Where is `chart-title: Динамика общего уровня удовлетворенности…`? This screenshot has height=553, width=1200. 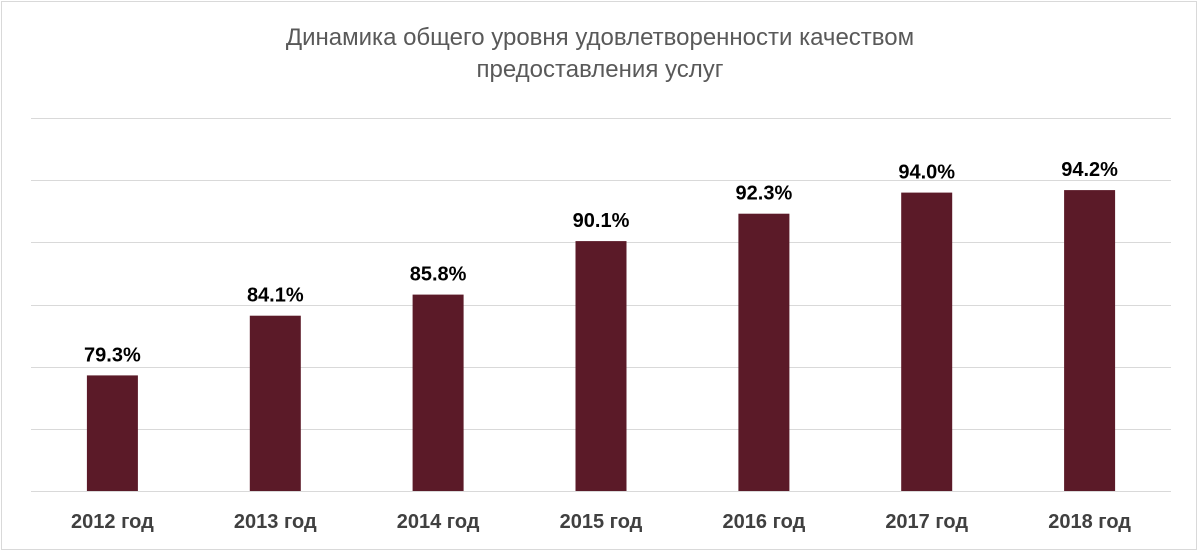 chart-title: Динамика общего уровня удовлетворенности… is located at coordinates (600, 54).